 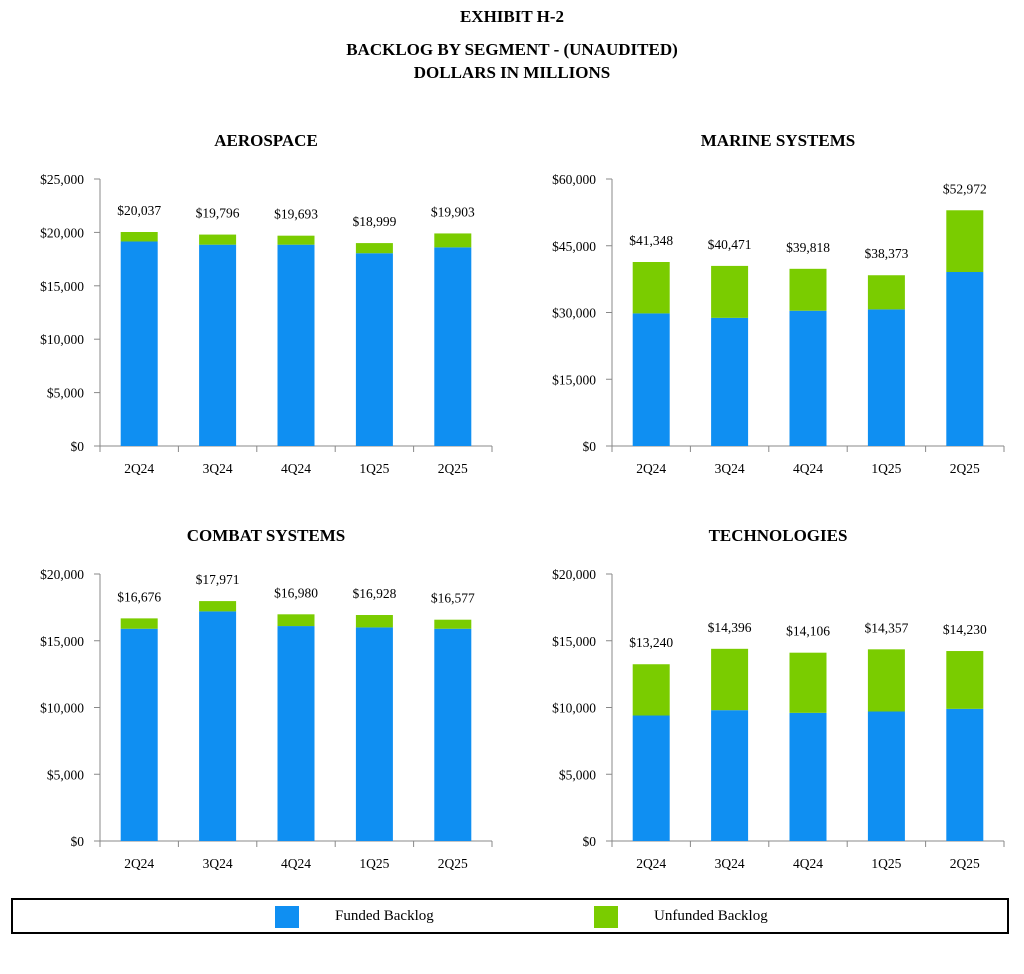 I want to click on combat-systems-total-label-4q24: $16,980, so click(x=296, y=592).